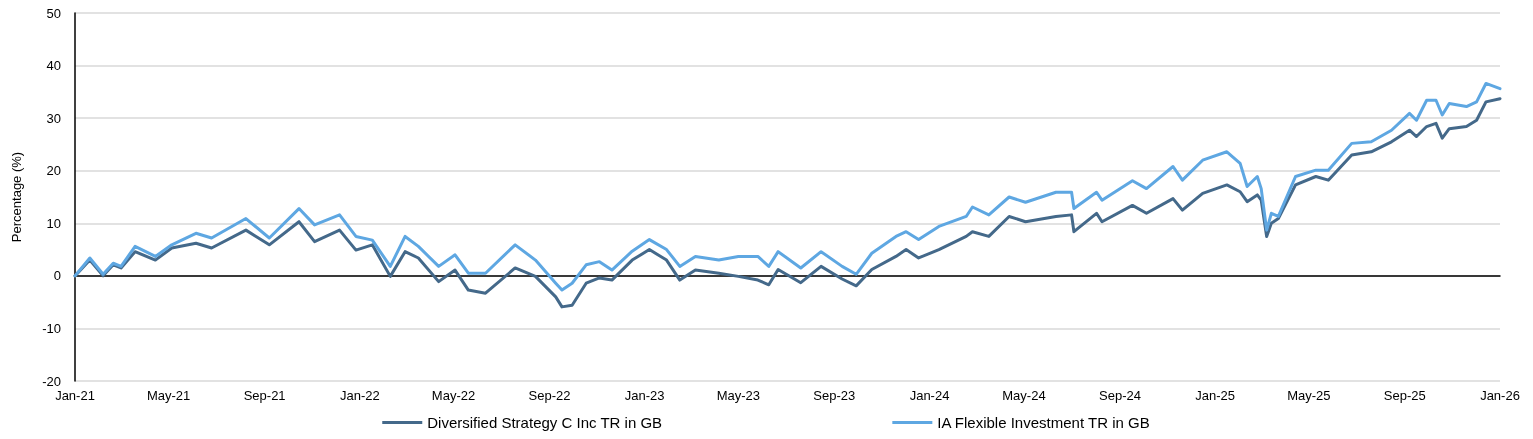 Image resolution: width=1533 pixels, height=439 pixels. Describe the element at coordinates (51, 381) in the screenshot. I see `y-tick-label: -20` at that location.